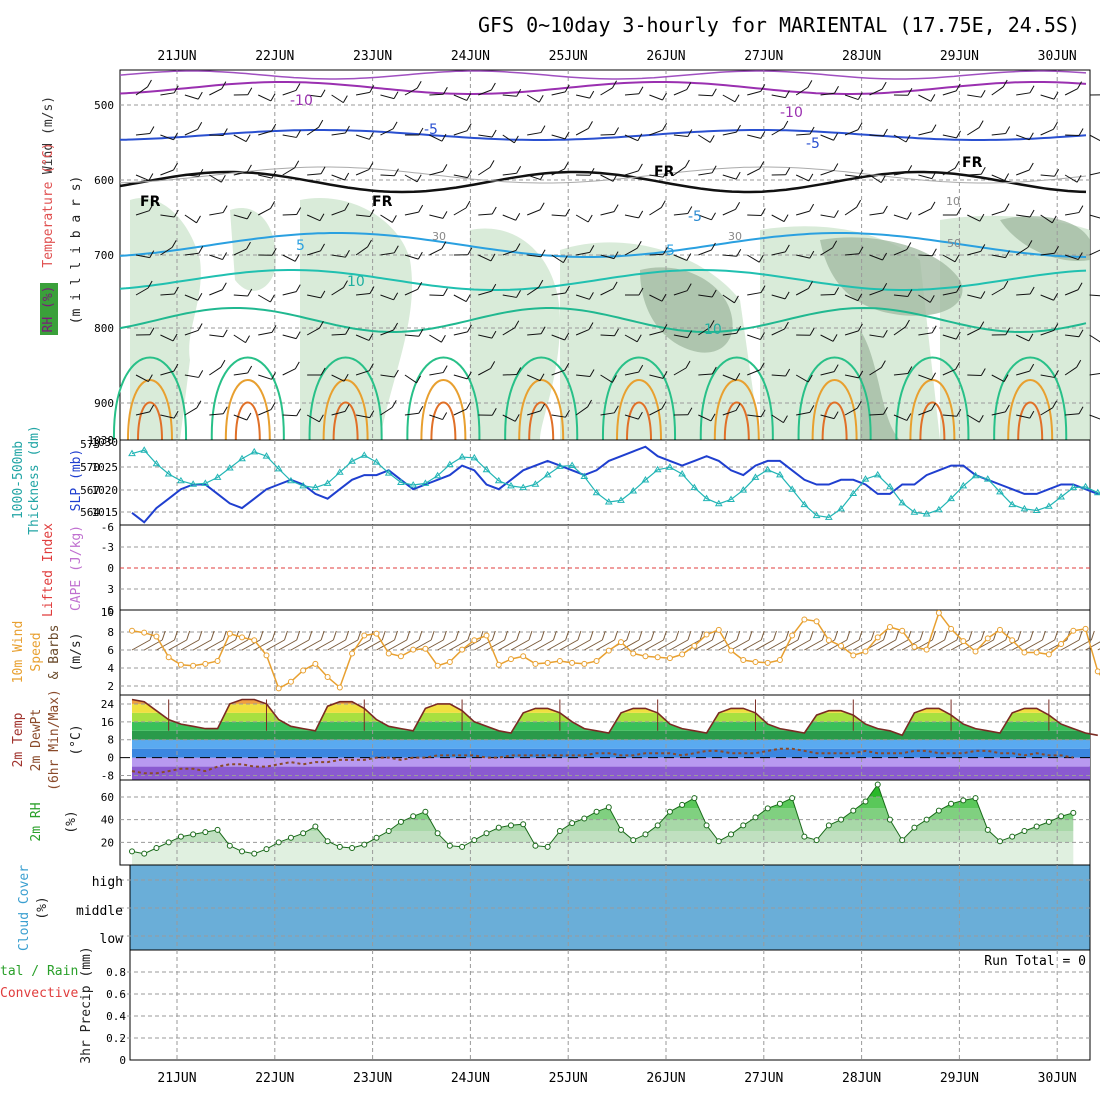 This screenshot has width=1100, height=1100. I want to click on date-label-top: 22JUN, so click(274, 56).